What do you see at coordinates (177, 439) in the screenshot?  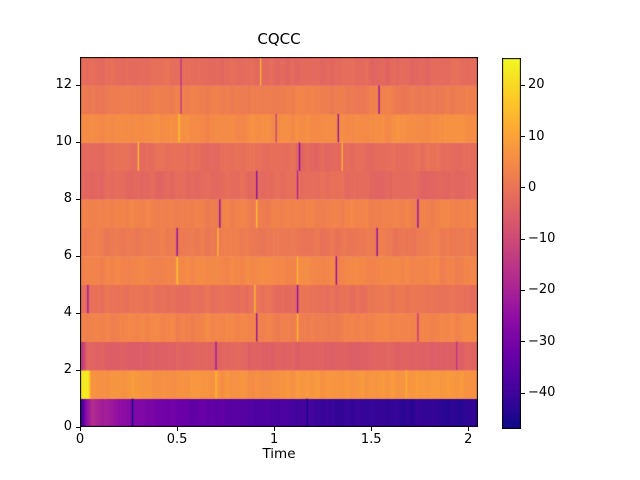 I see `x-tick-label: 0.5` at bounding box center [177, 439].